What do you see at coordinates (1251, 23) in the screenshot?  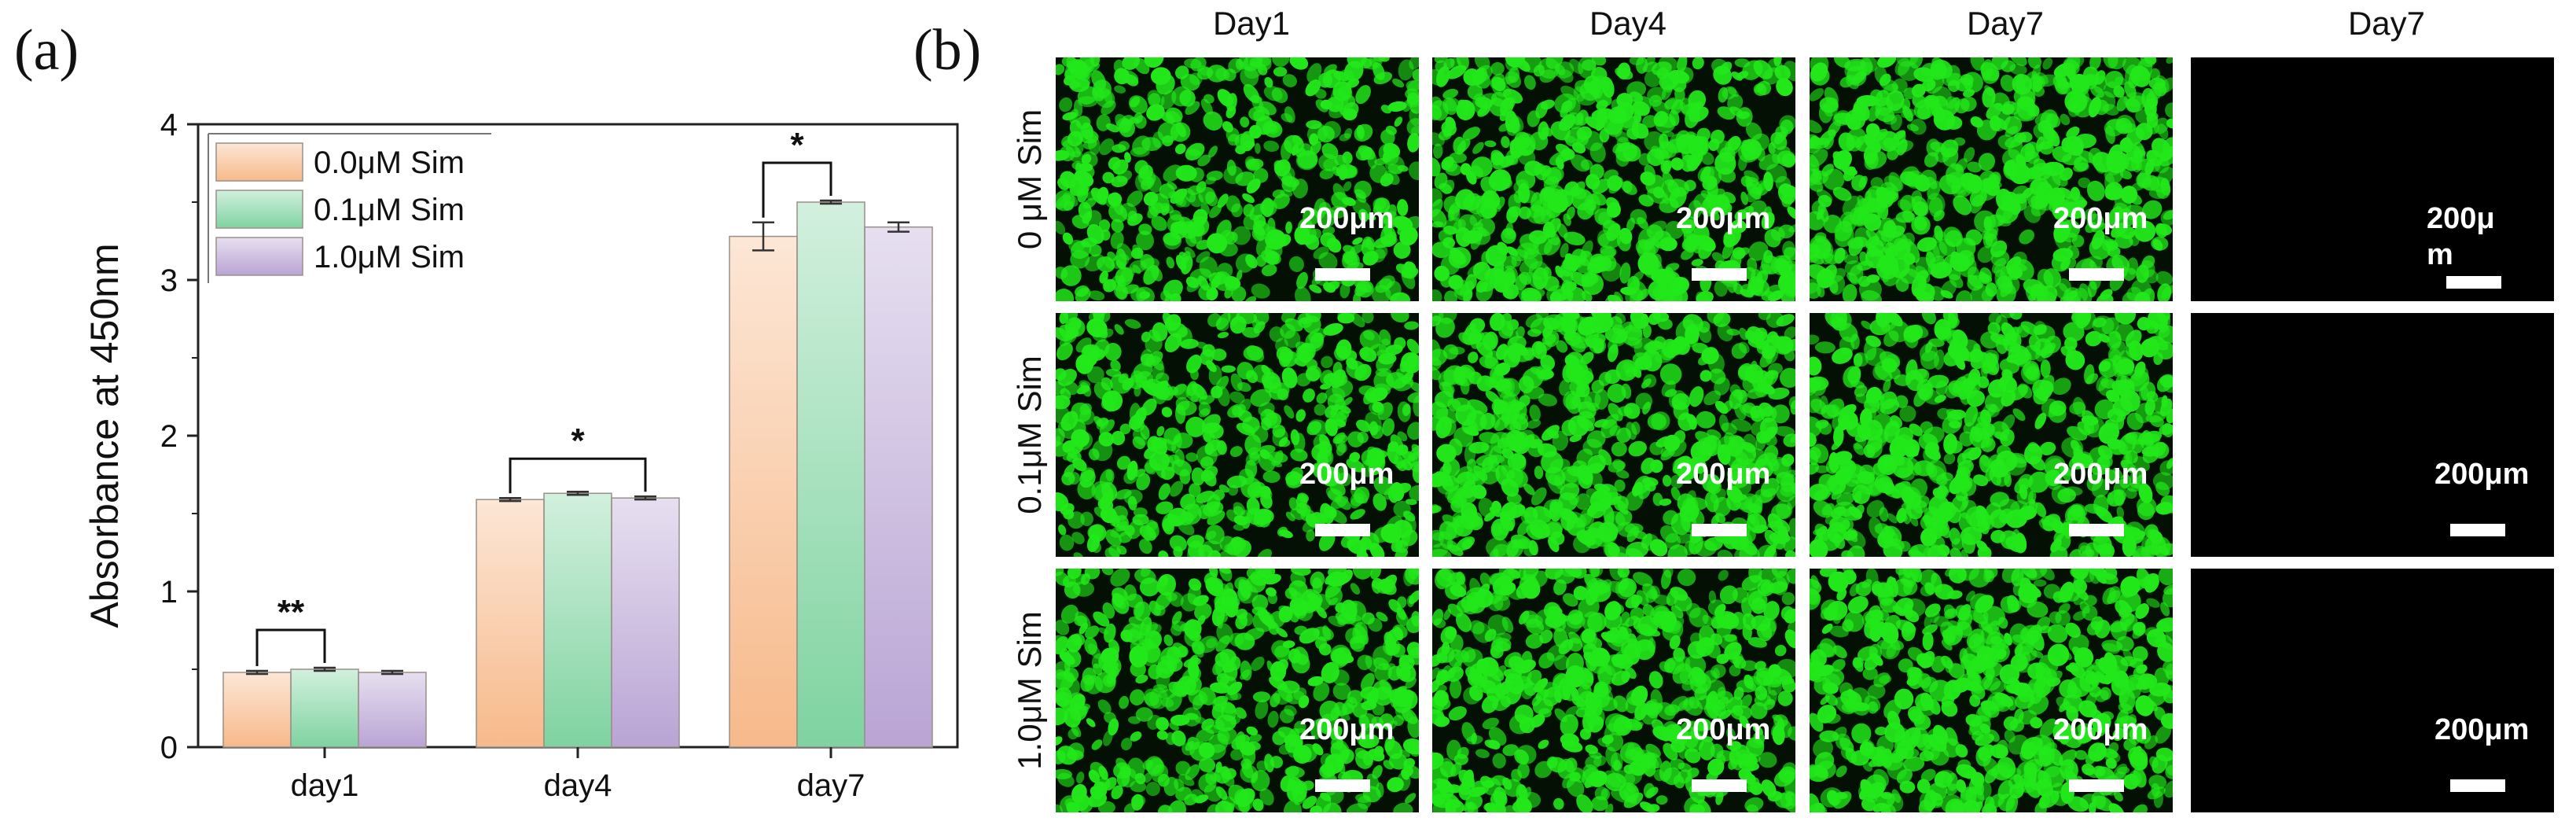 I see `col-title-day1: Day1` at bounding box center [1251, 23].